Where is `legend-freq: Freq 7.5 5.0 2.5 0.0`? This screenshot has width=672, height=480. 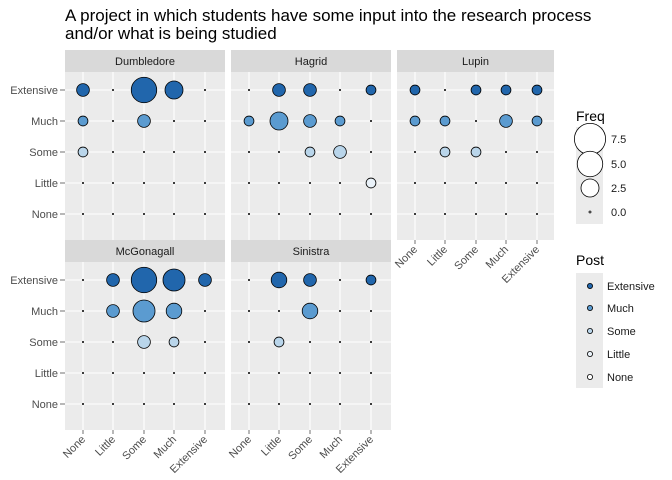 legend-freq: Freq 7.5 5.0 2.5 0.0 is located at coordinates (600, 166).